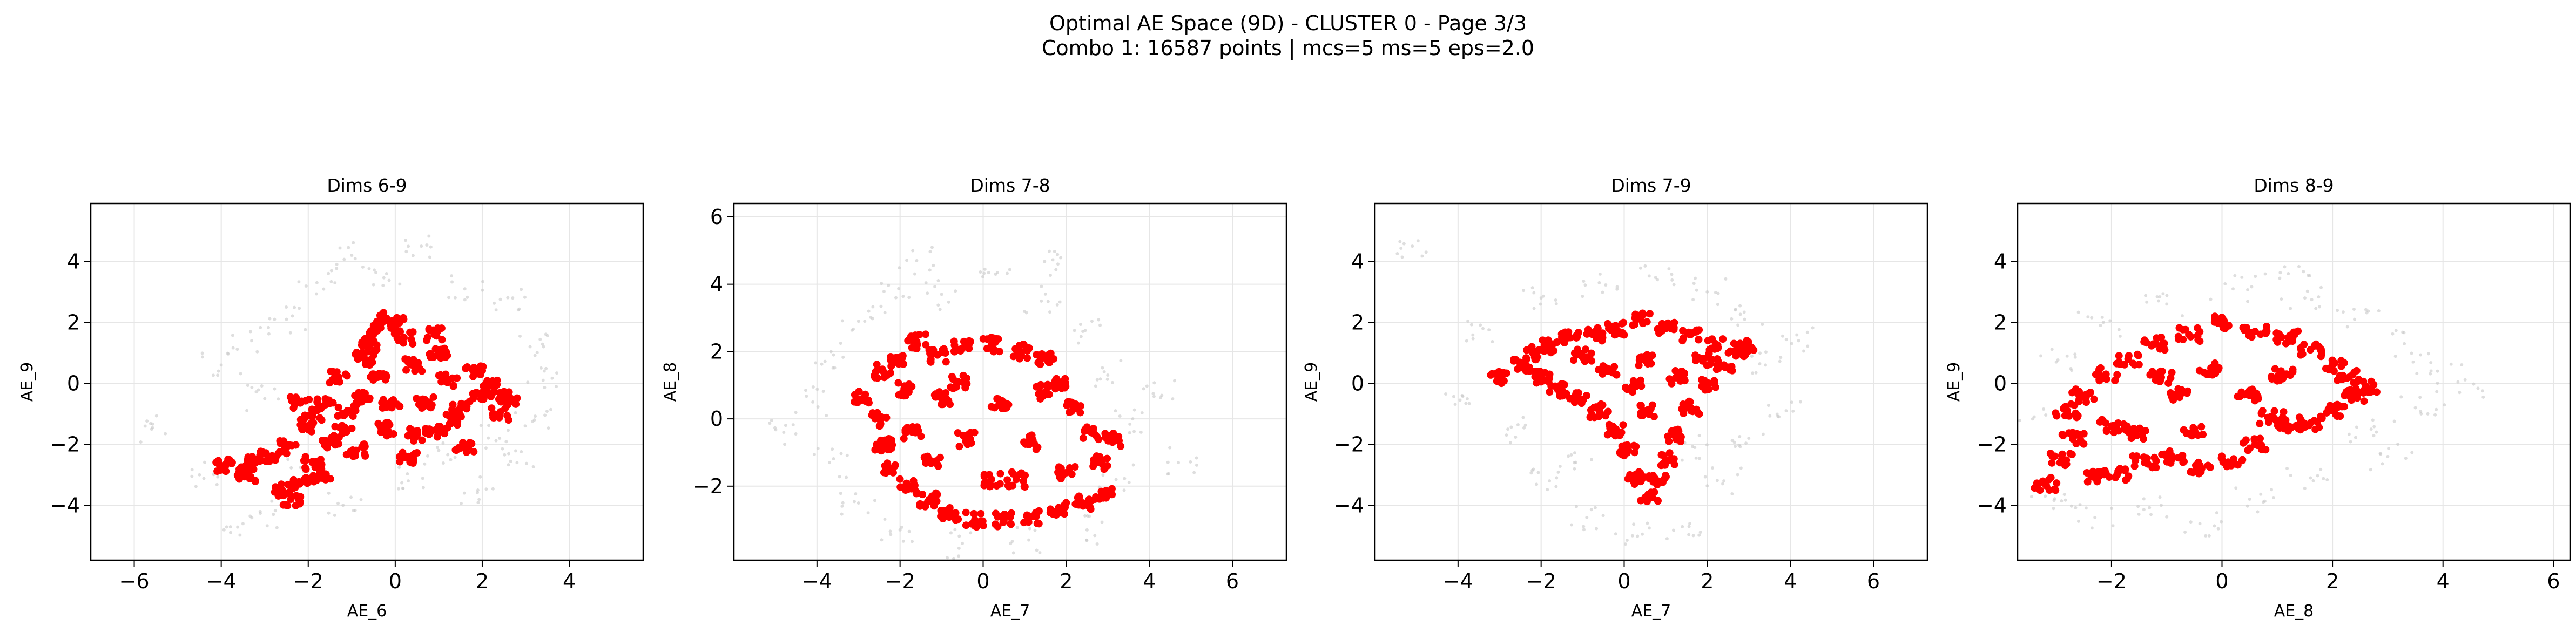  Describe the element at coordinates (1458, 581) in the screenshot. I see `x-tick-label: −4` at that location.